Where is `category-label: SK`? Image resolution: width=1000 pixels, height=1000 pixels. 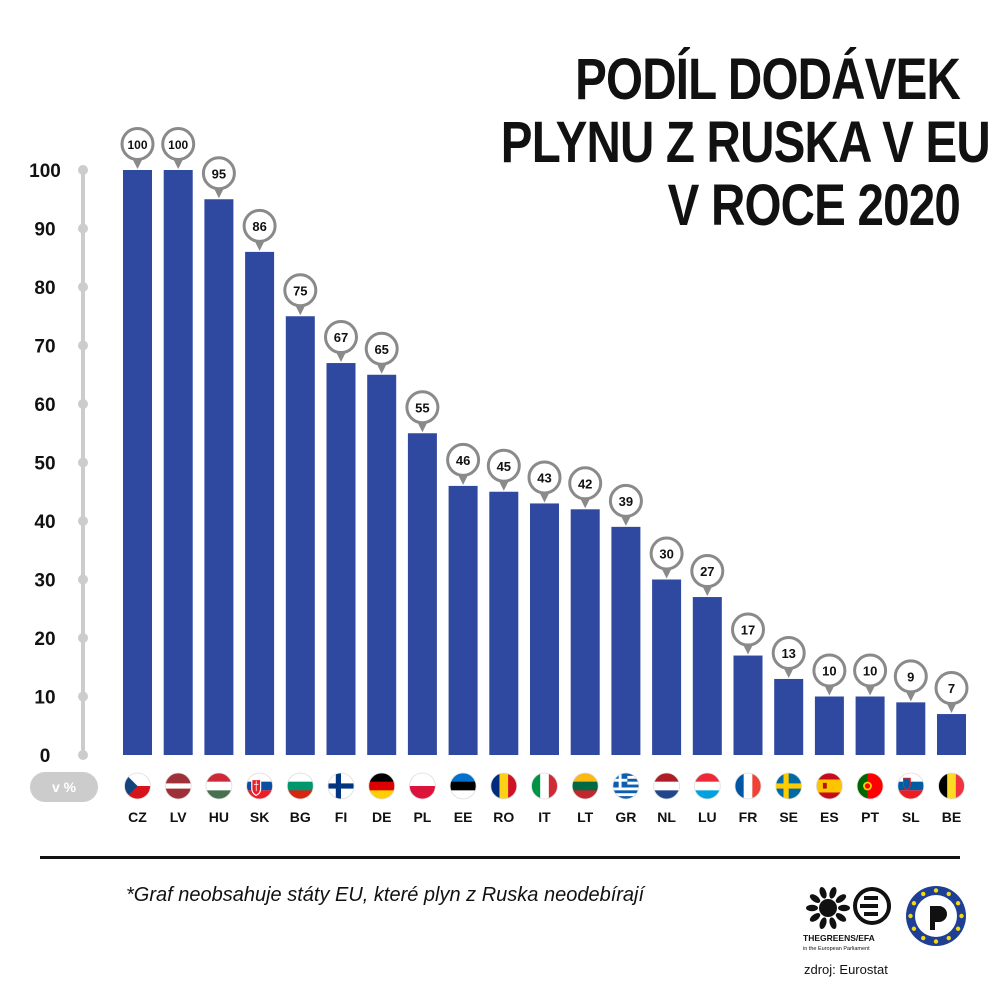
category-label: SK is located at coordinates (259, 817).